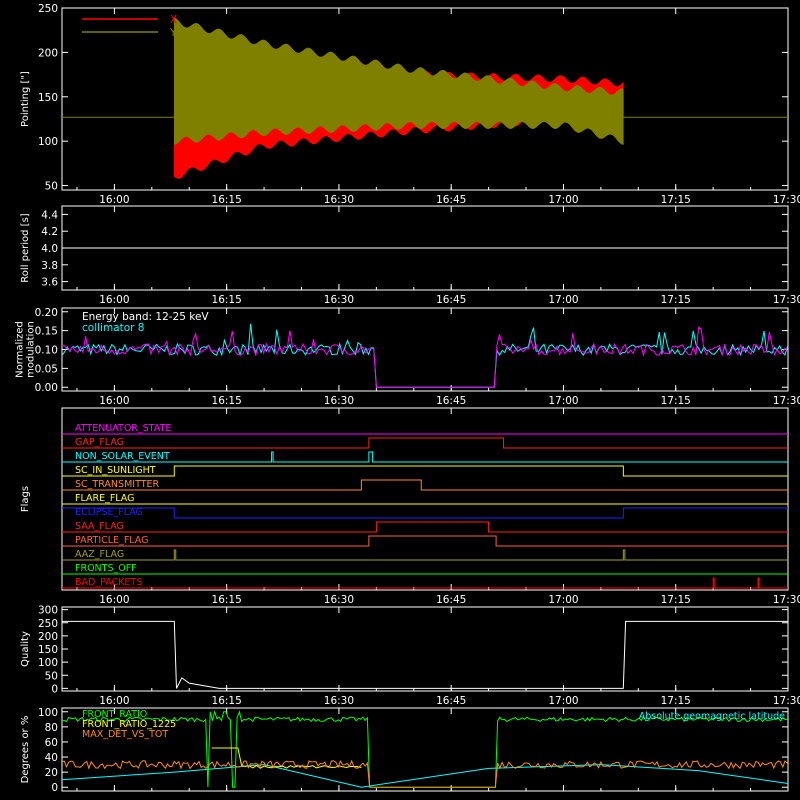 The image size is (800, 800). Describe the element at coordinates (20, 349) in the screenshot. I see `y-axis-label: Normalized` at that location.